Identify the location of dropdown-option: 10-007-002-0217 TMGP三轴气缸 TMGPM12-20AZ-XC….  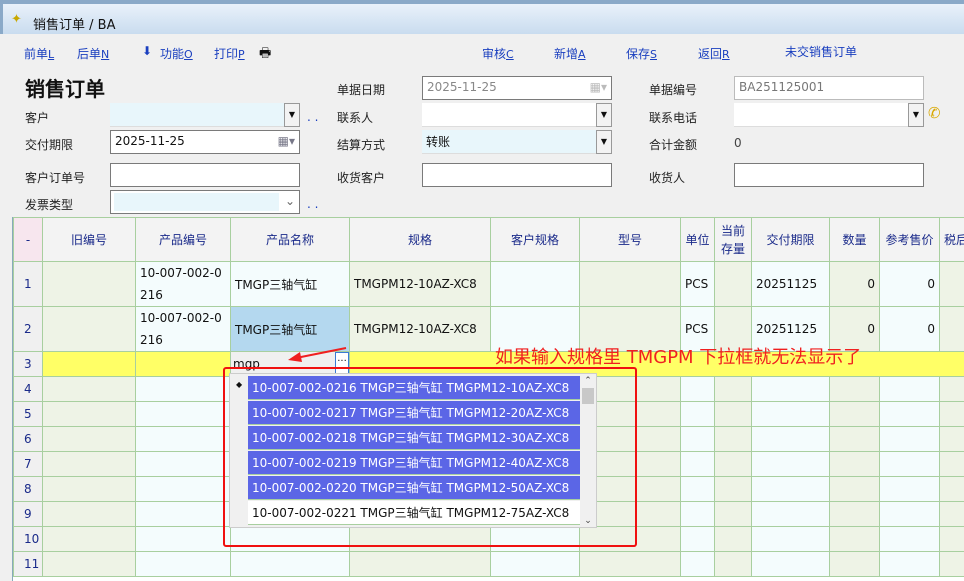
(420, 413).